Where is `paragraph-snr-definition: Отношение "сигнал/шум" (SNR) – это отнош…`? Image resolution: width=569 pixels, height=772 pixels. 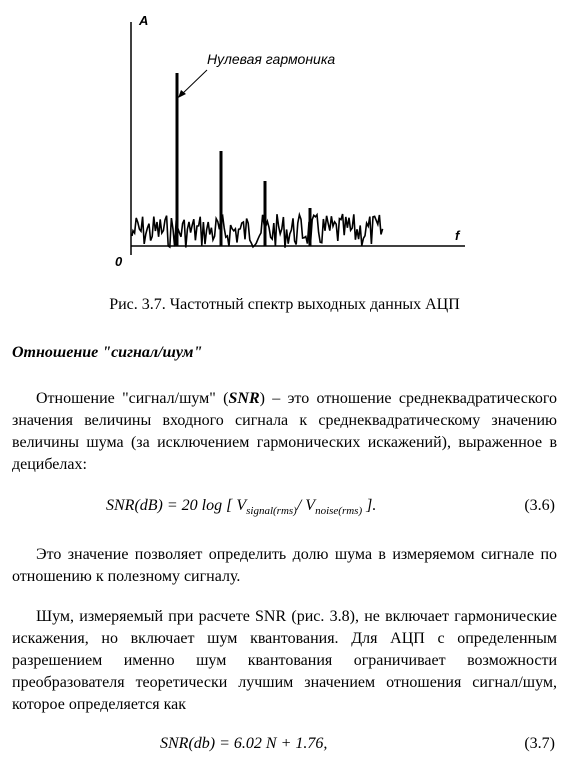
paragraph-snr-definition: Отношение "сигнал/шум" (SNR) – это отнош… is located at coordinates (284, 432).